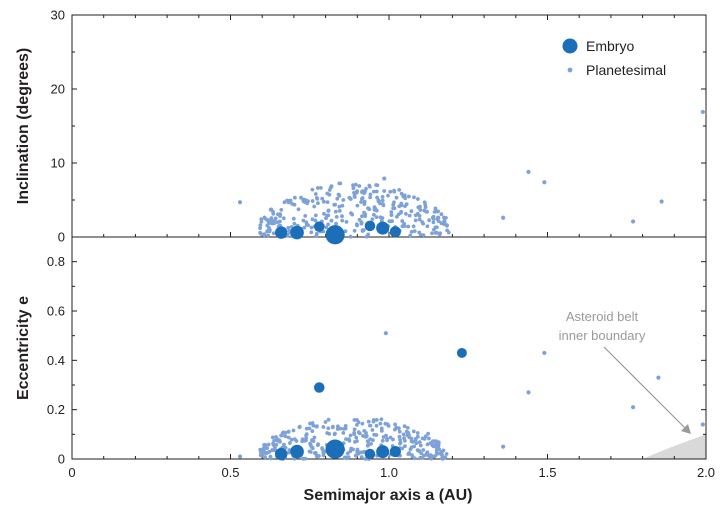 This screenshot has width=721, height=513. What do you see at coordinates (602, 335) in the screenshot?
I see `annotation-line-2: inner boundary` at bounding box center [602, 335].